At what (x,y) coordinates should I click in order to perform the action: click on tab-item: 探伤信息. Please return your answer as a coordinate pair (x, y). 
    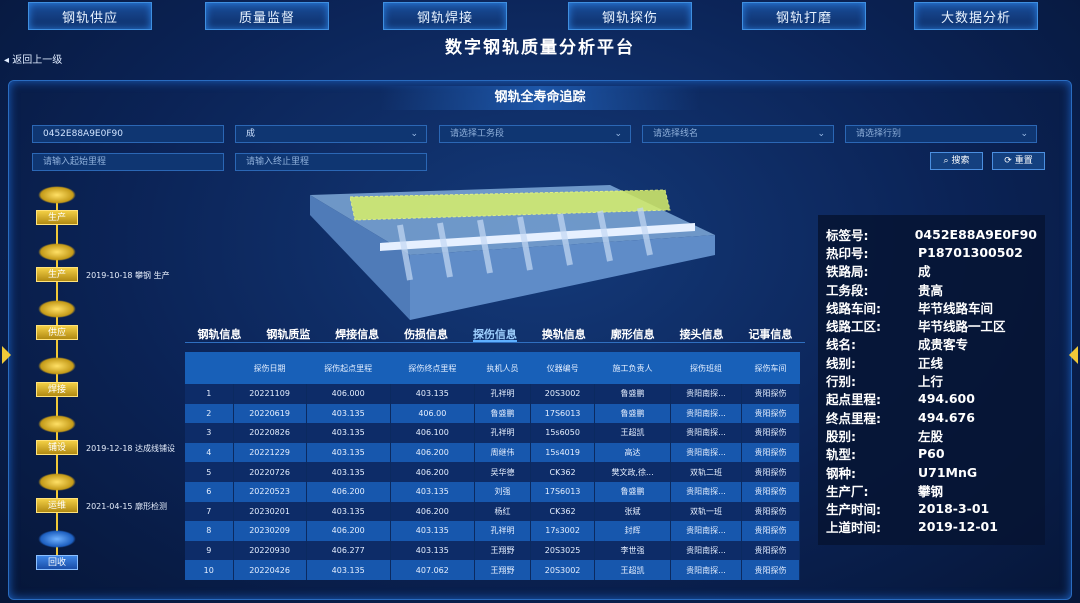
    Looking at the image, I should click on (494, 335).